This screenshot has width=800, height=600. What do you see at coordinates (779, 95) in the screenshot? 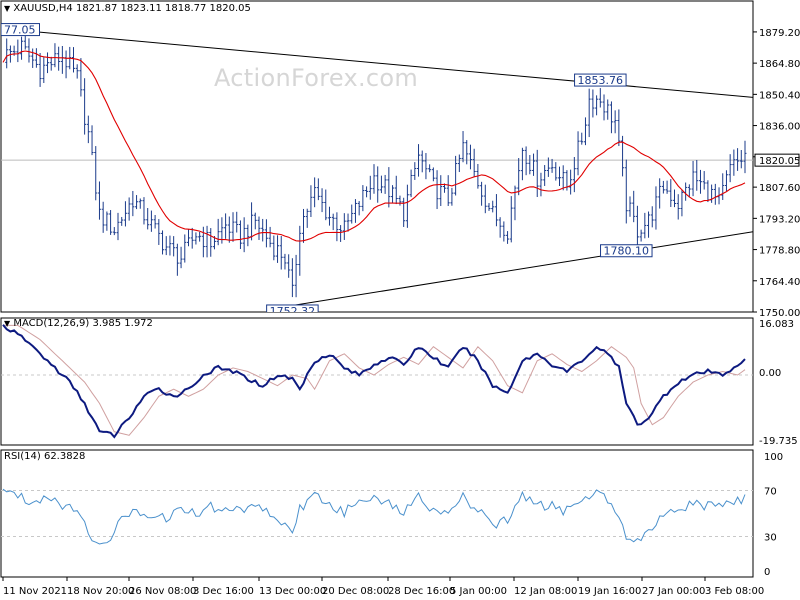
I see `y-tick-label: 1850.40` at bounding box center [779, 95].